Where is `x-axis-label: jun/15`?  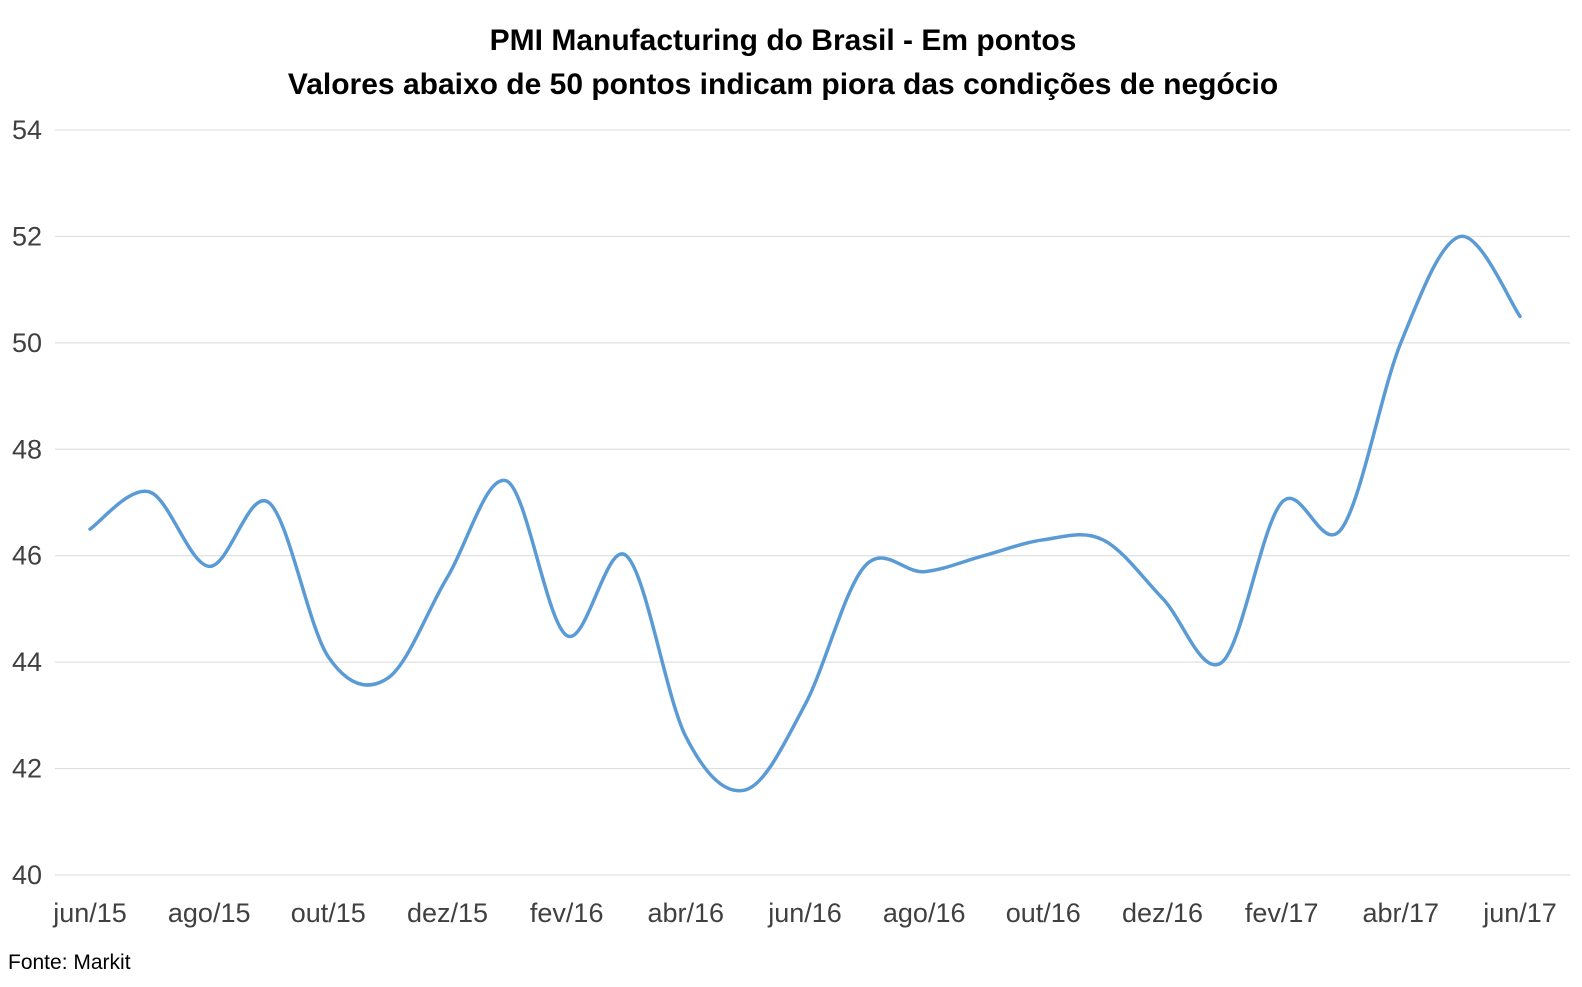 x-axis-label: jun/15 is located at coordinates (89, 913).